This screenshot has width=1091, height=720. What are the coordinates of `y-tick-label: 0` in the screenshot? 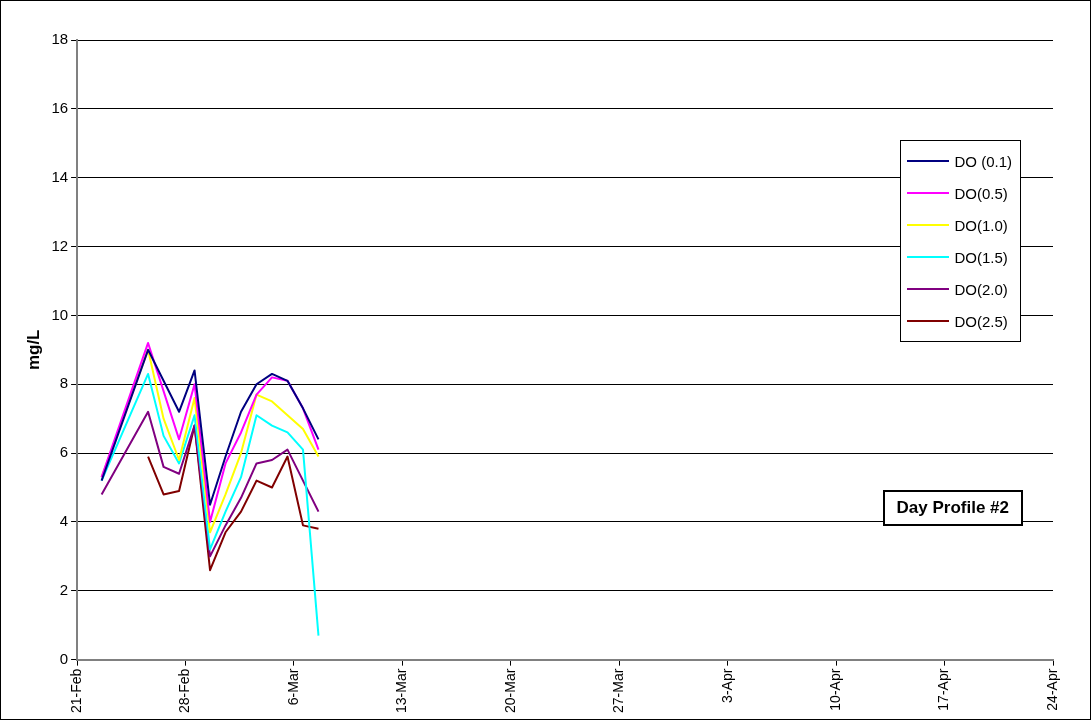 It's located at (64, 658).